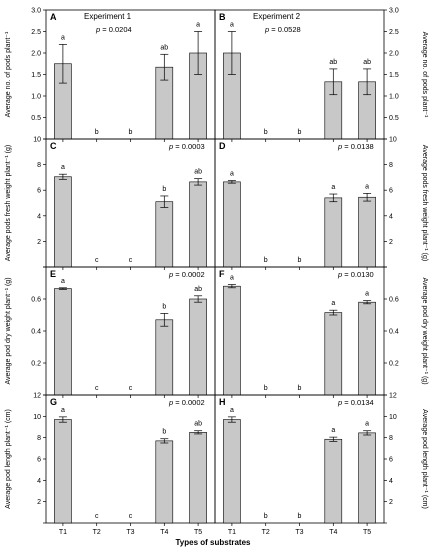  Describe the element at coordinates (222, 402) in the screenshot. I see `panel-letter: H` at that location.